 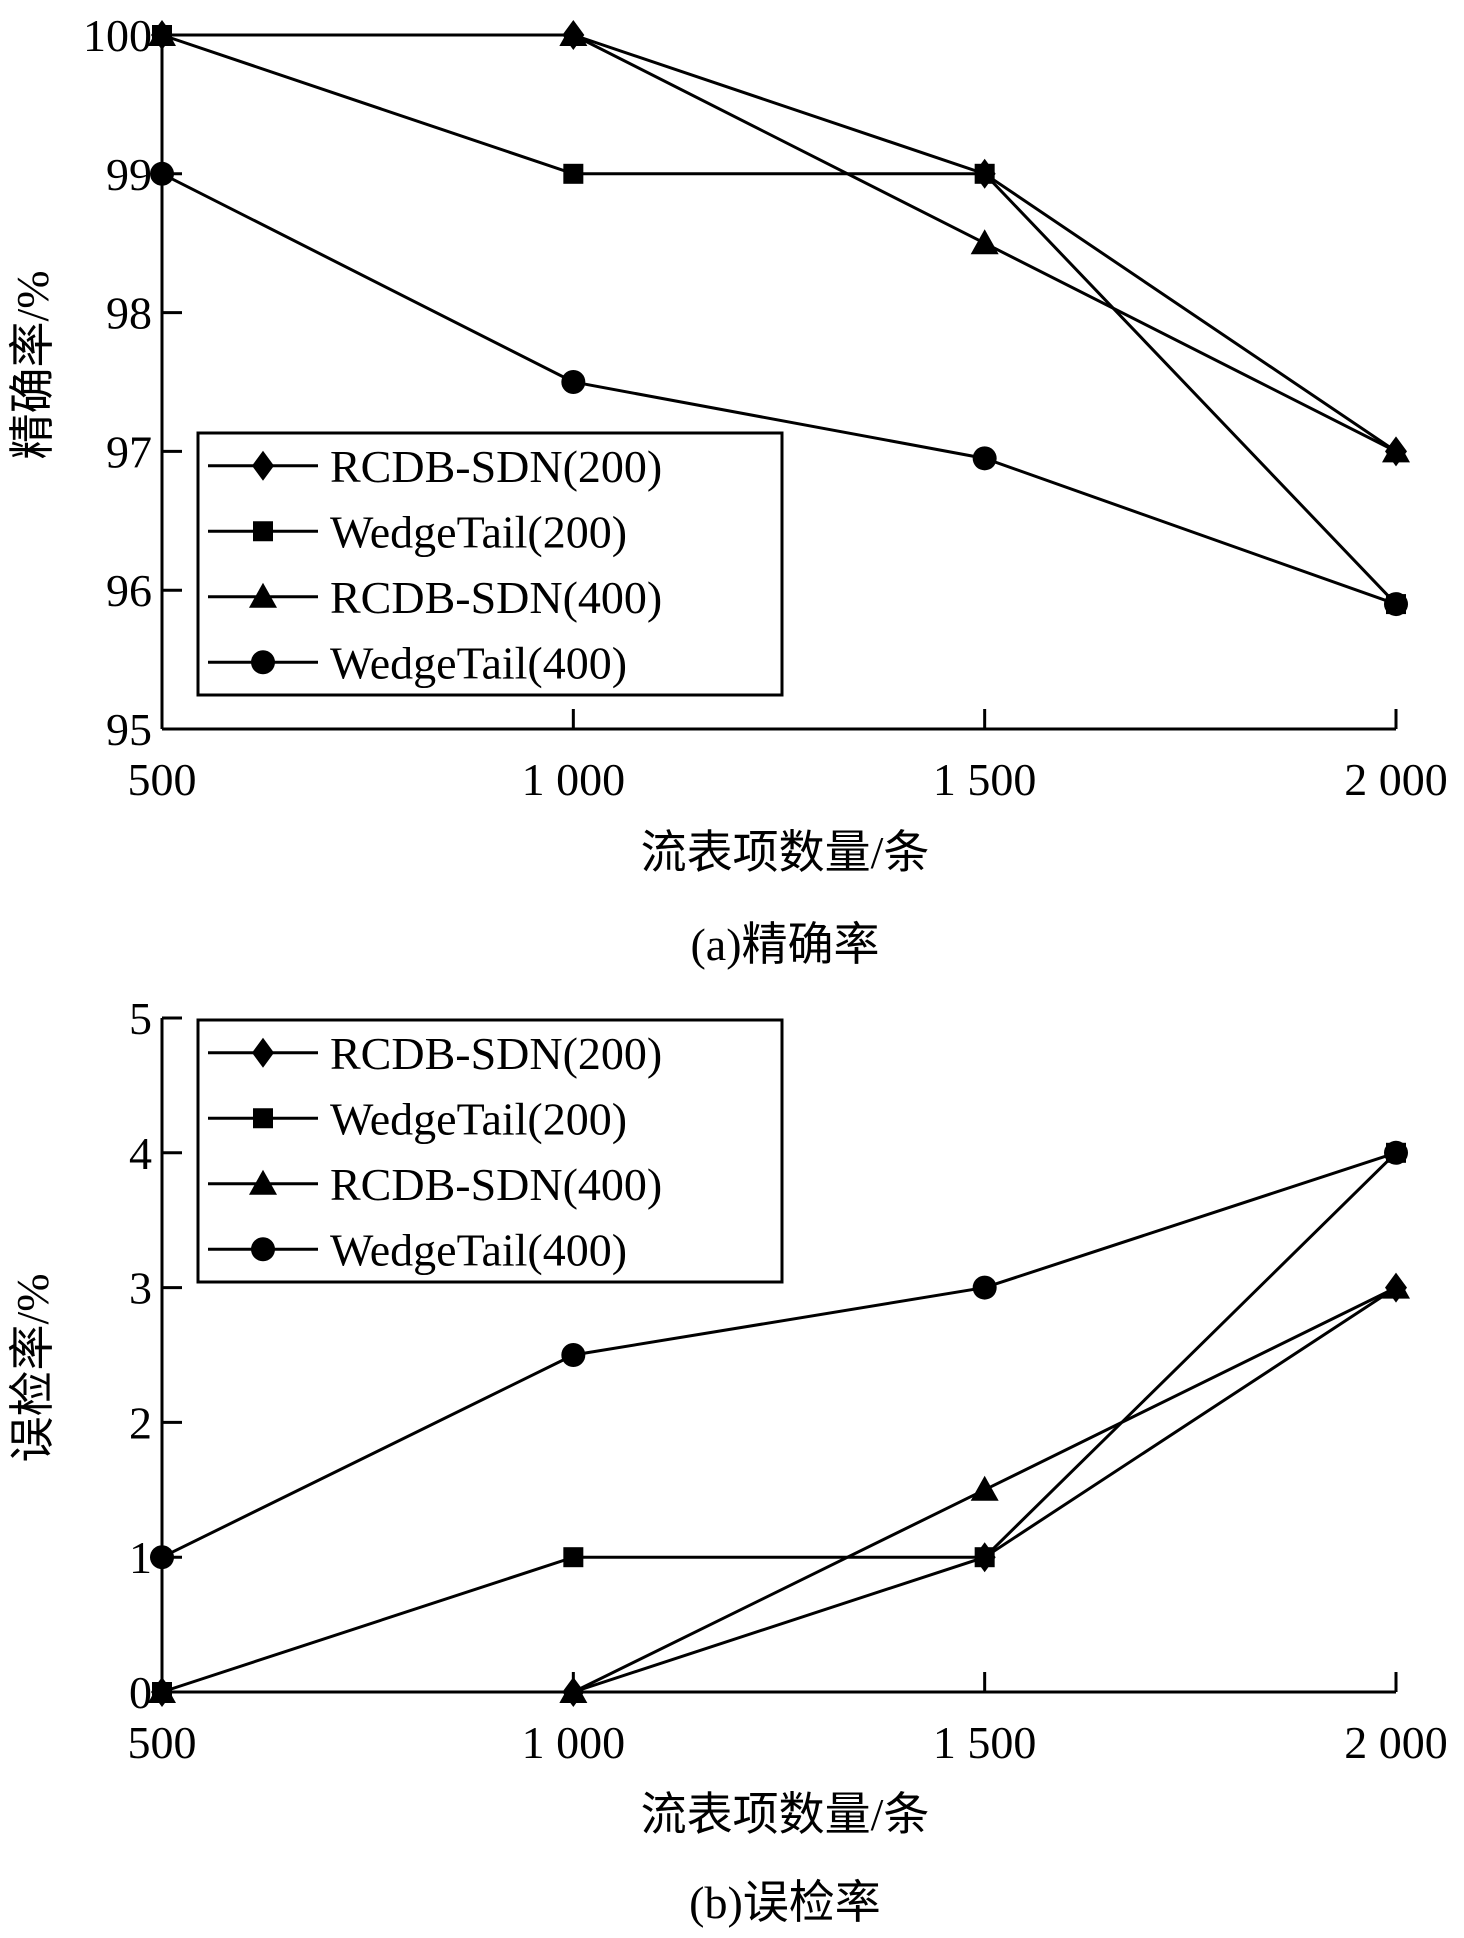 What do you see at coordinates (32, 1367) in the screenshot?
I see `false-detection-y-axis-label: 误检率/%` at bounding box center [32, 1367].